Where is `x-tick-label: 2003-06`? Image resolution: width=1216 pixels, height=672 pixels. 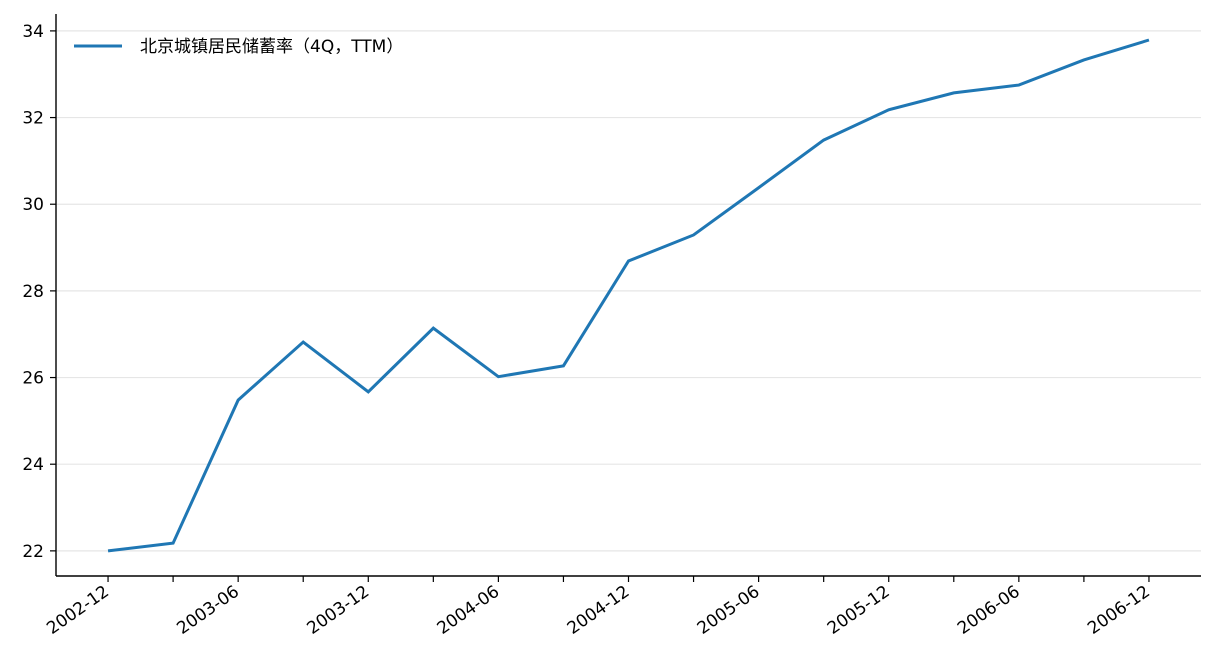 x-tick-label: 2003-06 is located at coordinates (208, 610).